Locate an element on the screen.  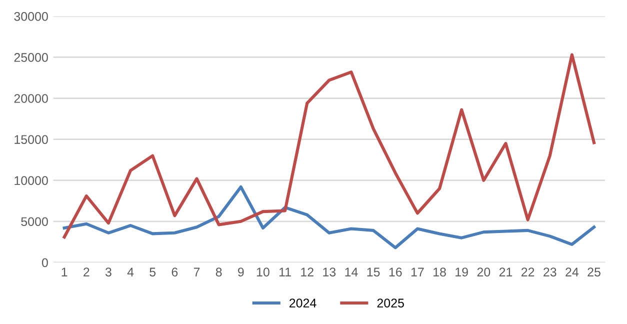
x-tick-label: 7 is located at coordinates (197, 272).